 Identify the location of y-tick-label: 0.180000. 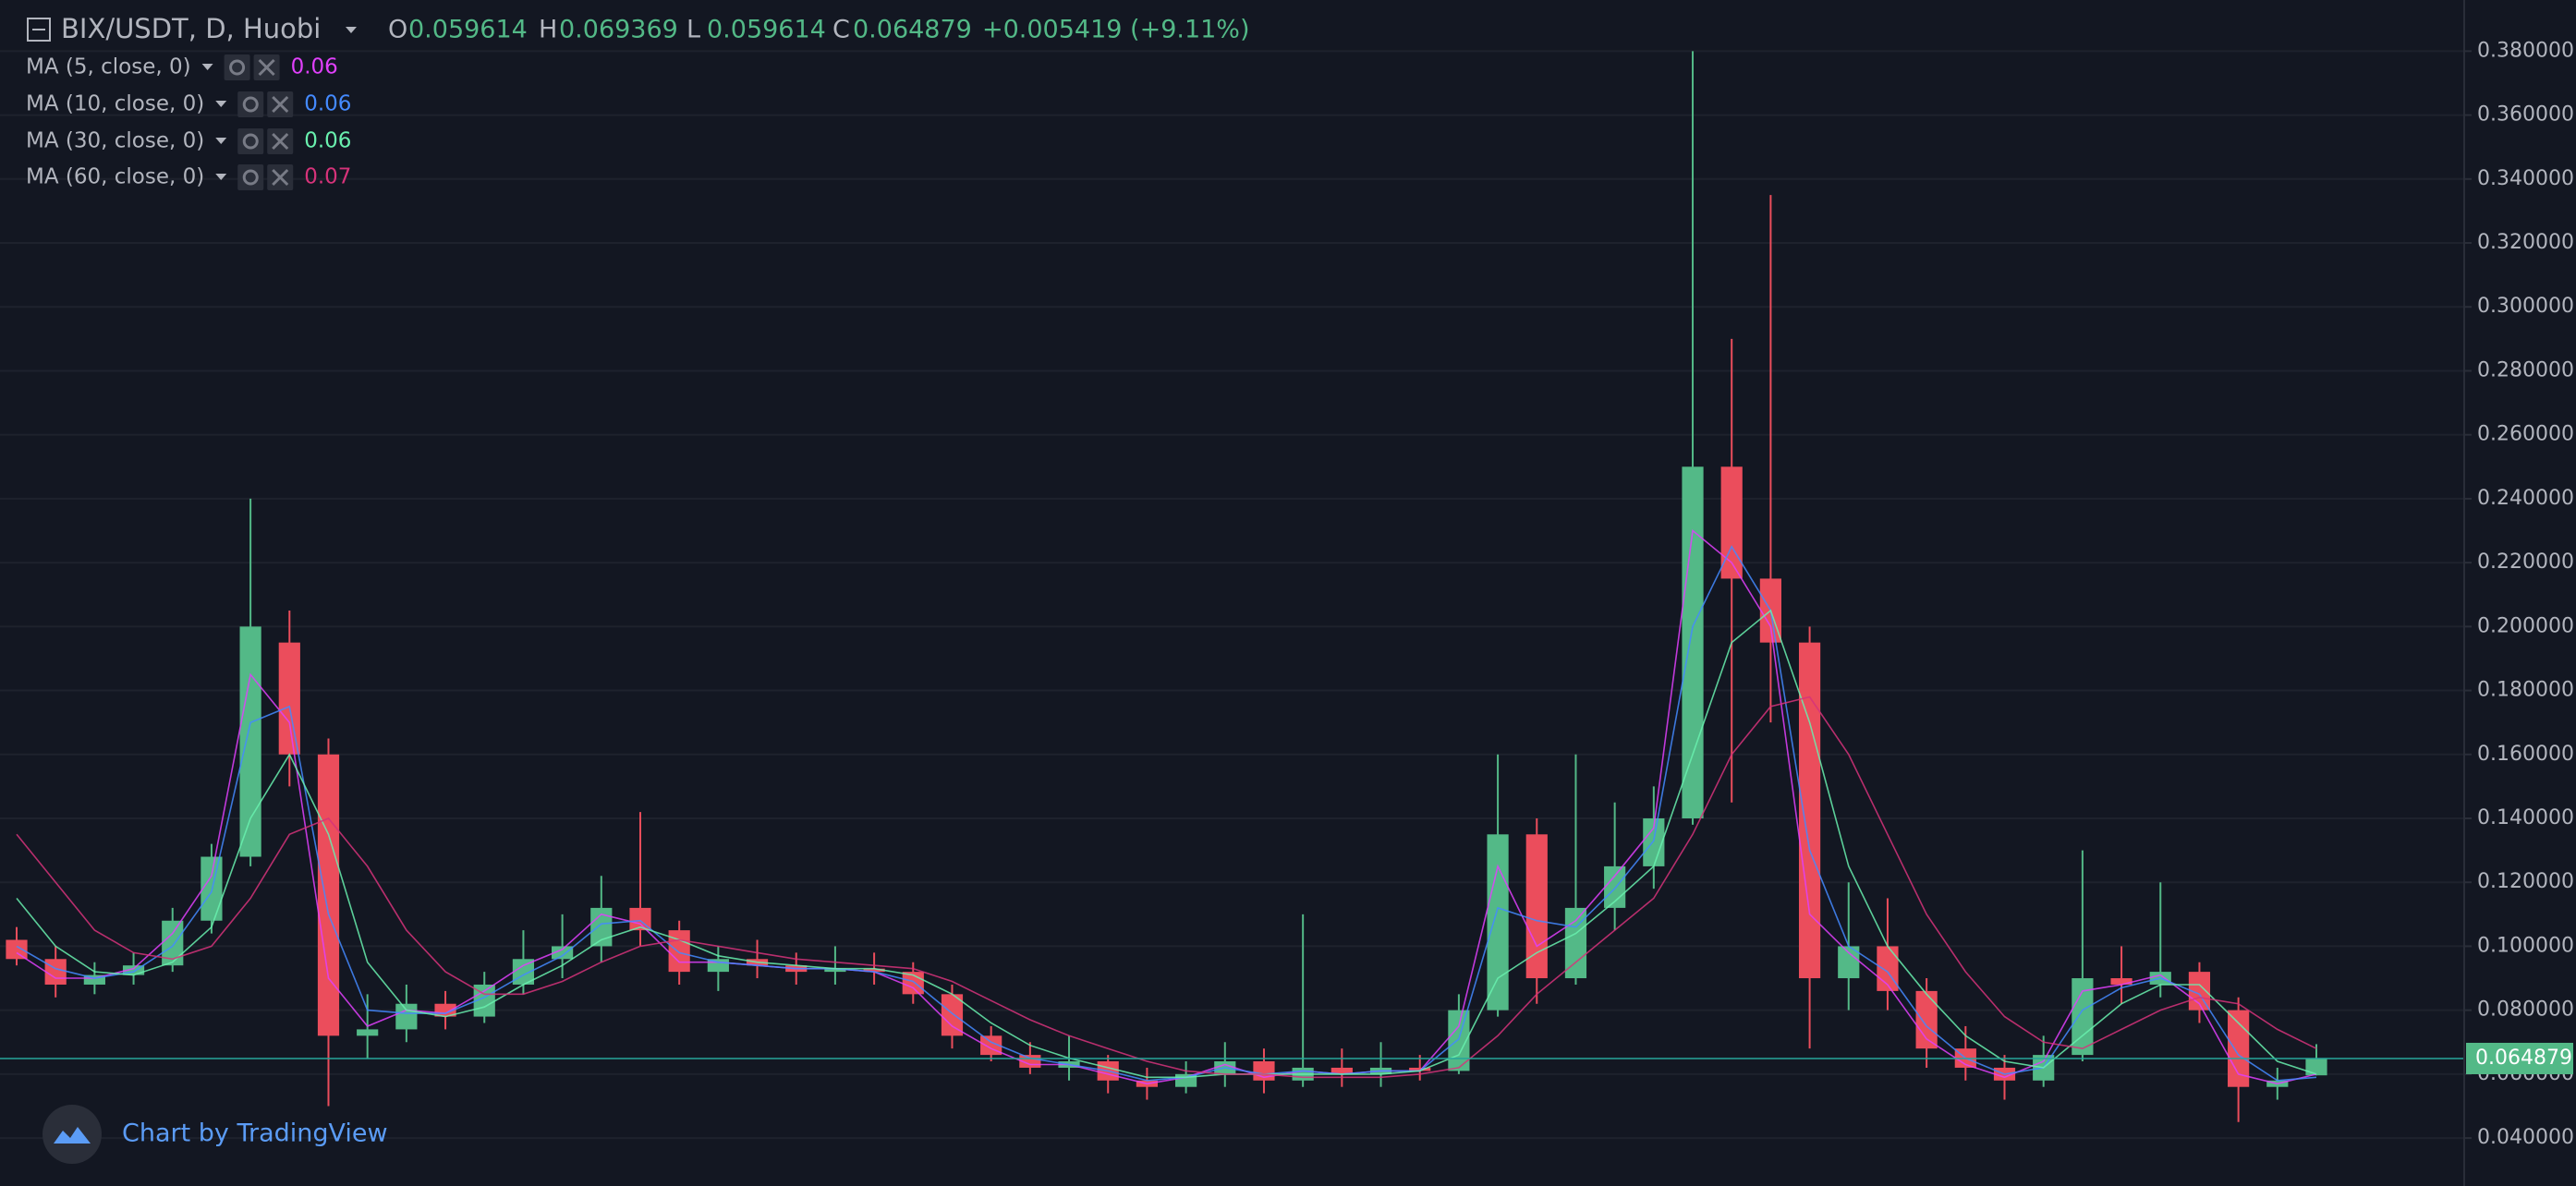
(2525, 691).